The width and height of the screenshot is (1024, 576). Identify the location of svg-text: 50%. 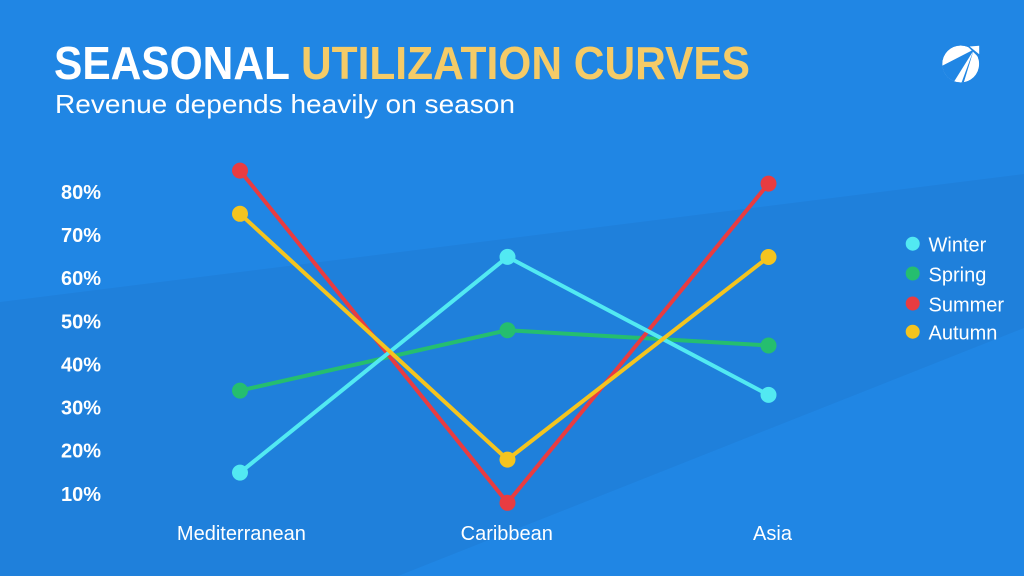
(81, 322).